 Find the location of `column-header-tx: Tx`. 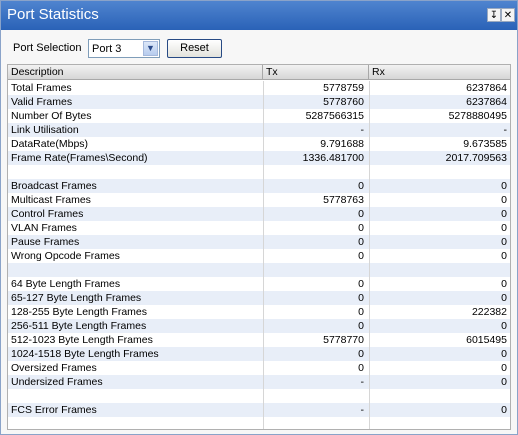

column-header-tx: Tx is located at coordinates (316, 72).